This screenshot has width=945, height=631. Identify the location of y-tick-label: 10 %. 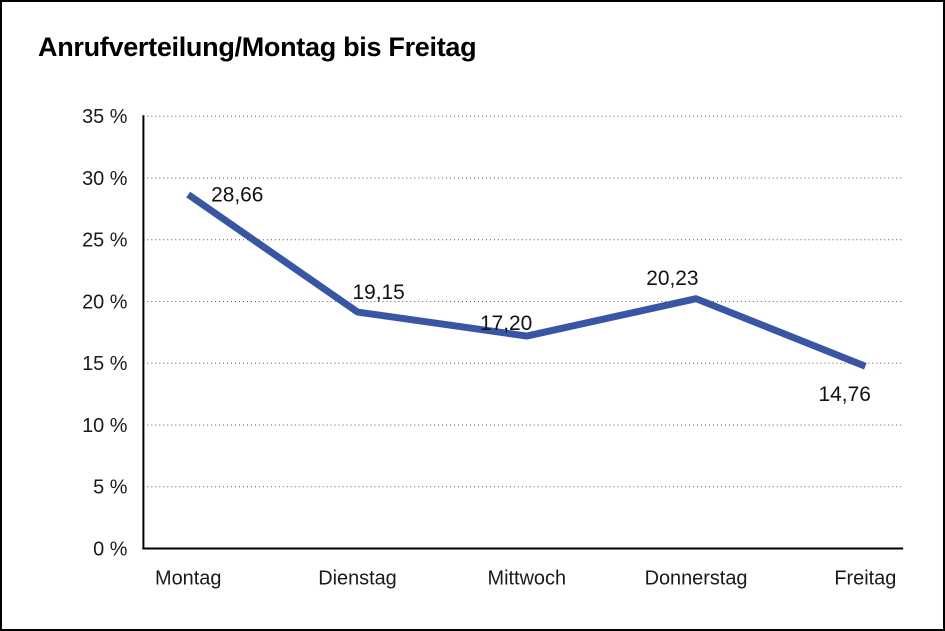
(104, 426).